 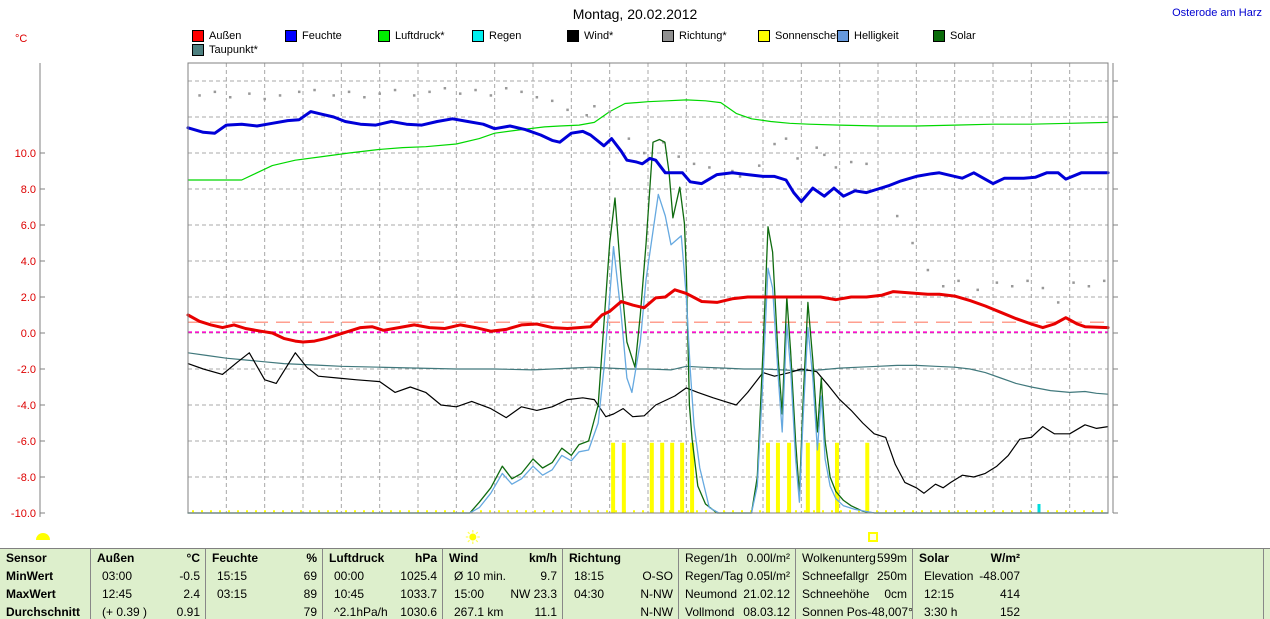 What do you see at coordinates (322, 36) in the screenshot?
I see `legend-label: Feuchte` at bounding box center [322, 36].